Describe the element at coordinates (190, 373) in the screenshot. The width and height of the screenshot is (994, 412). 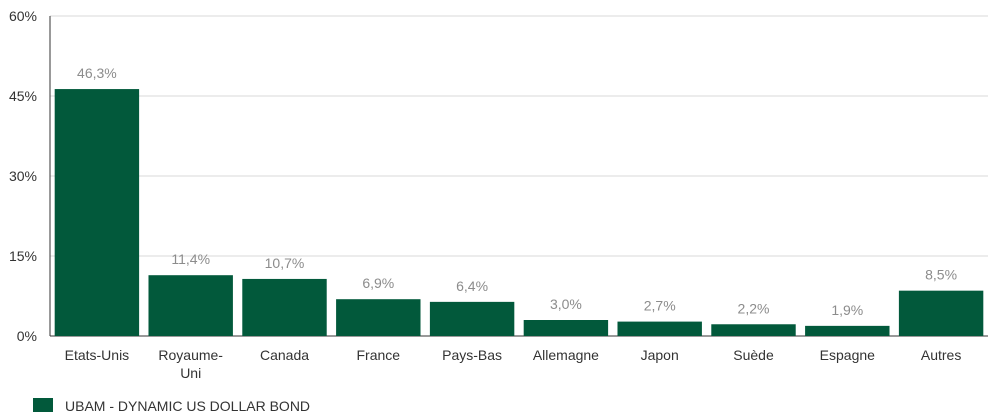
I see `category-label-line: Uni` at that location.